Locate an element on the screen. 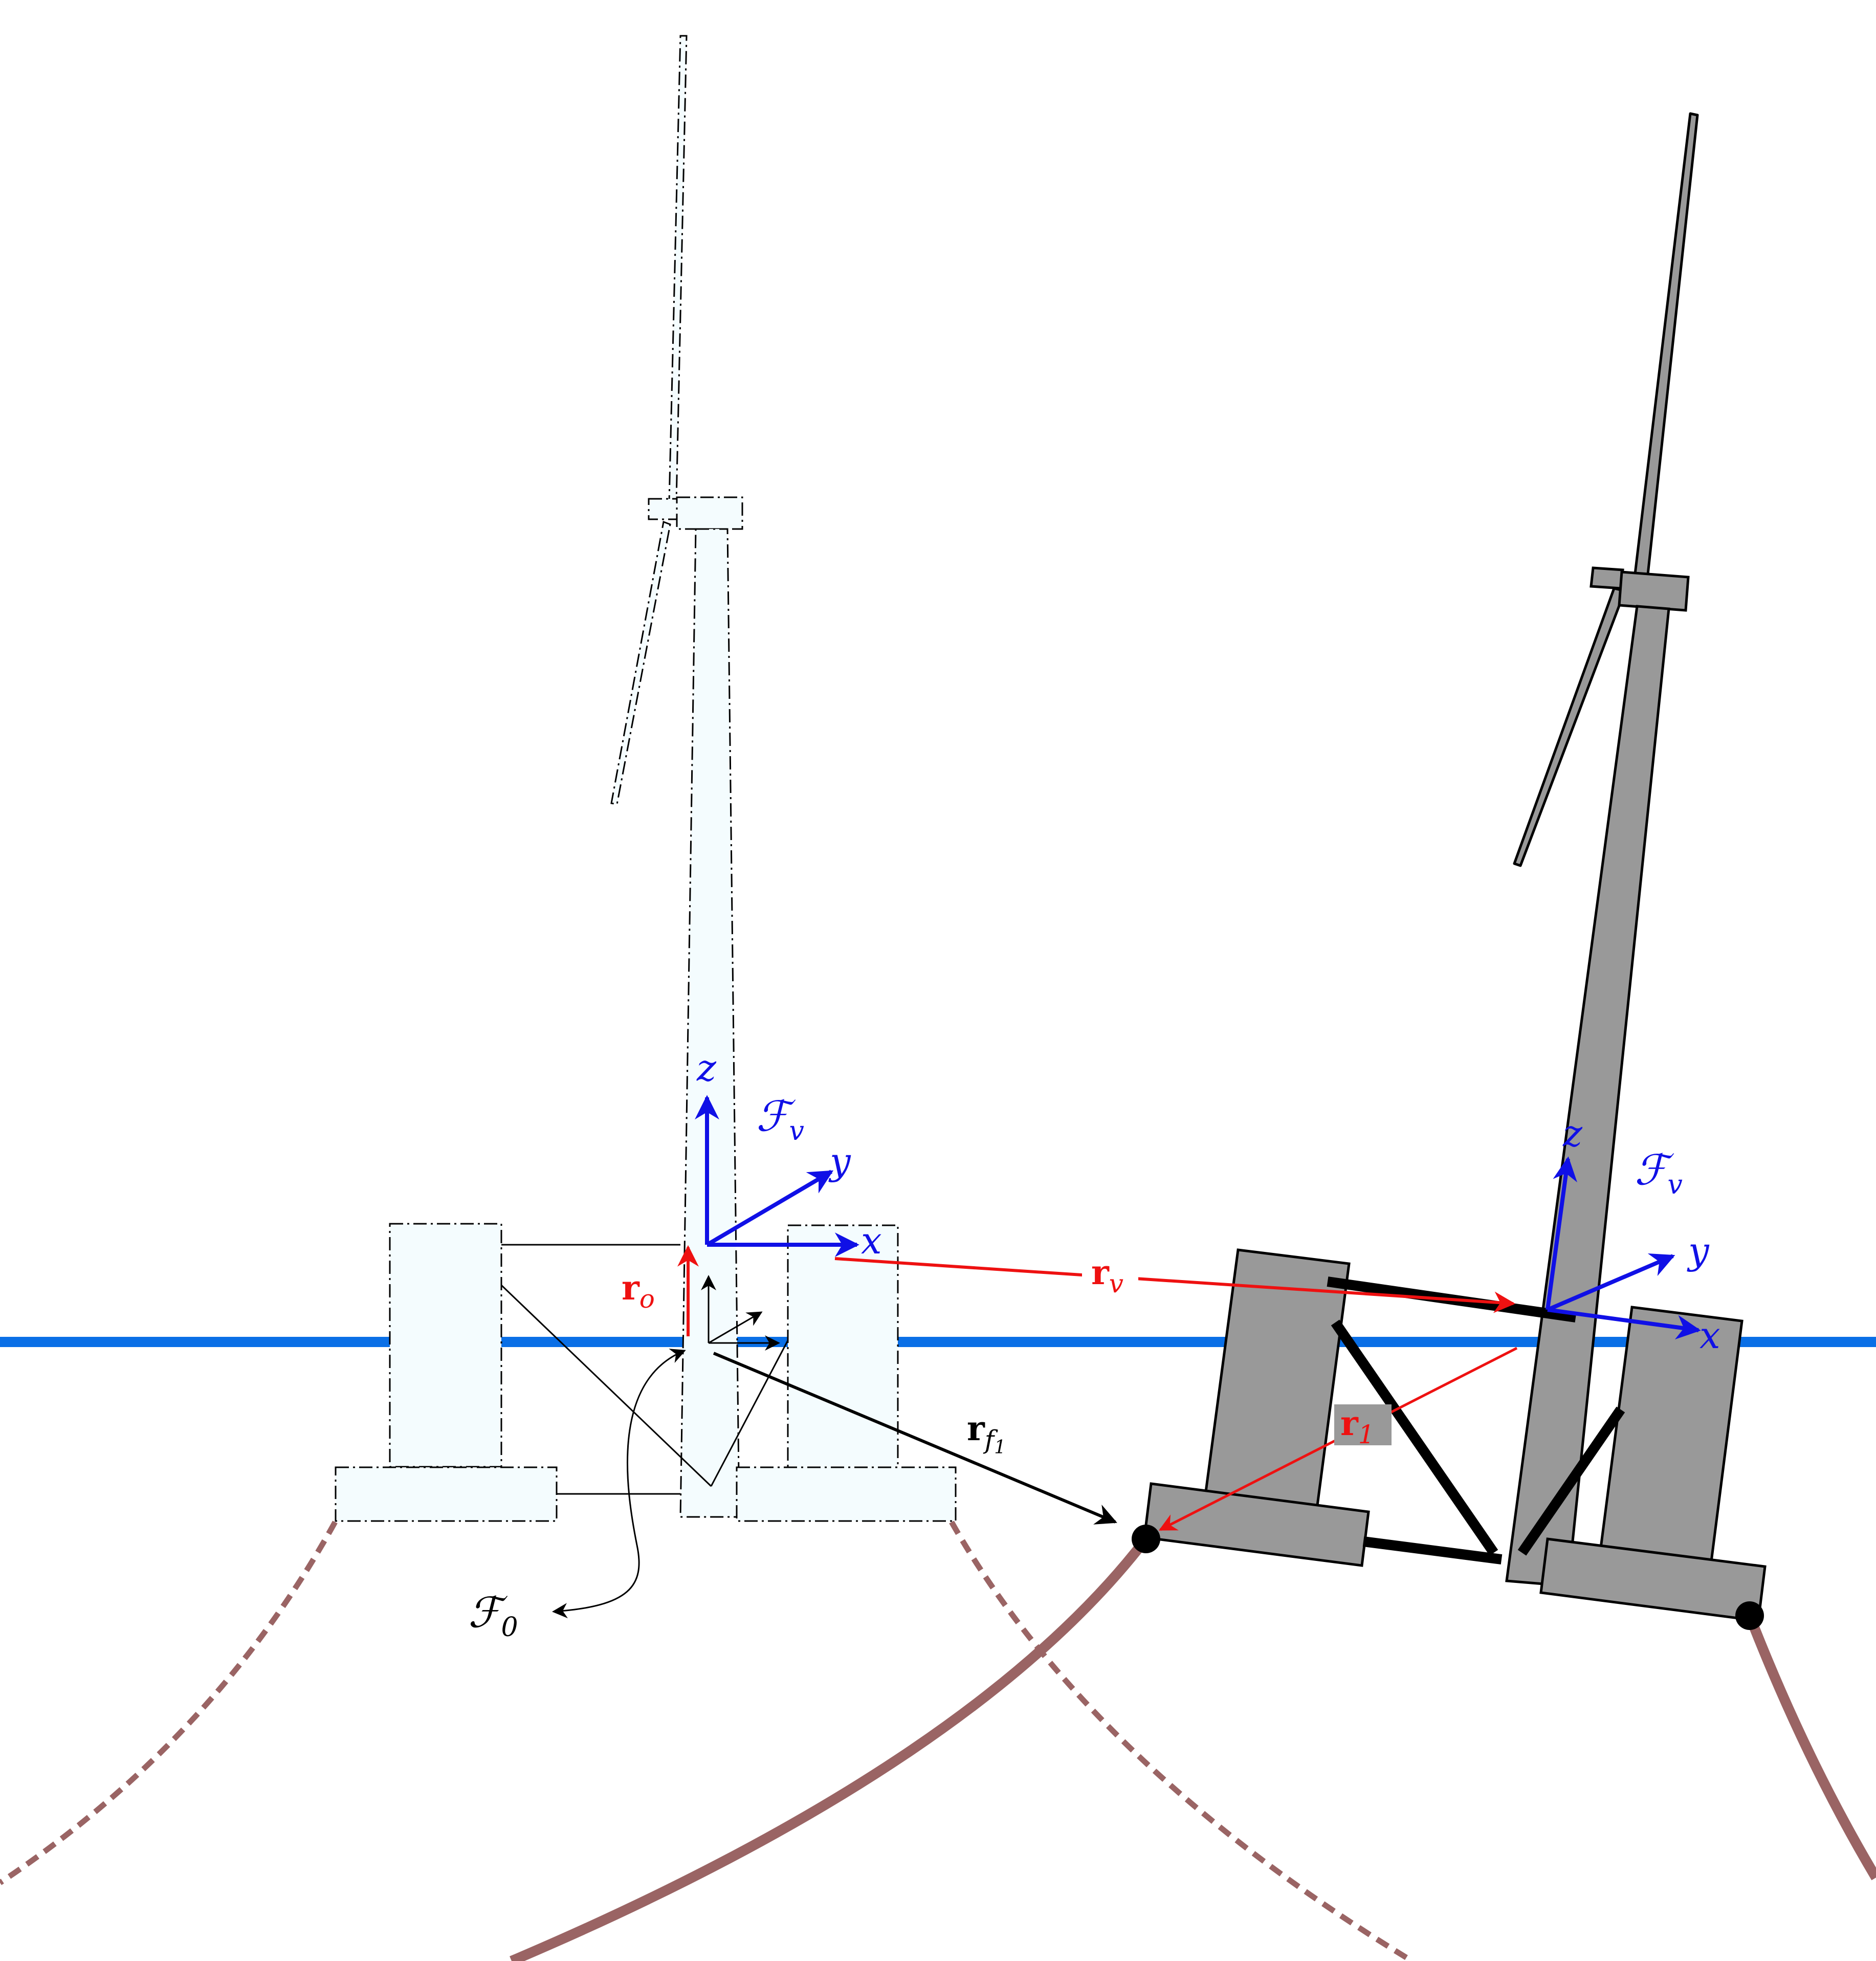  fairlead-left is located at coordinates (1146, 1539).